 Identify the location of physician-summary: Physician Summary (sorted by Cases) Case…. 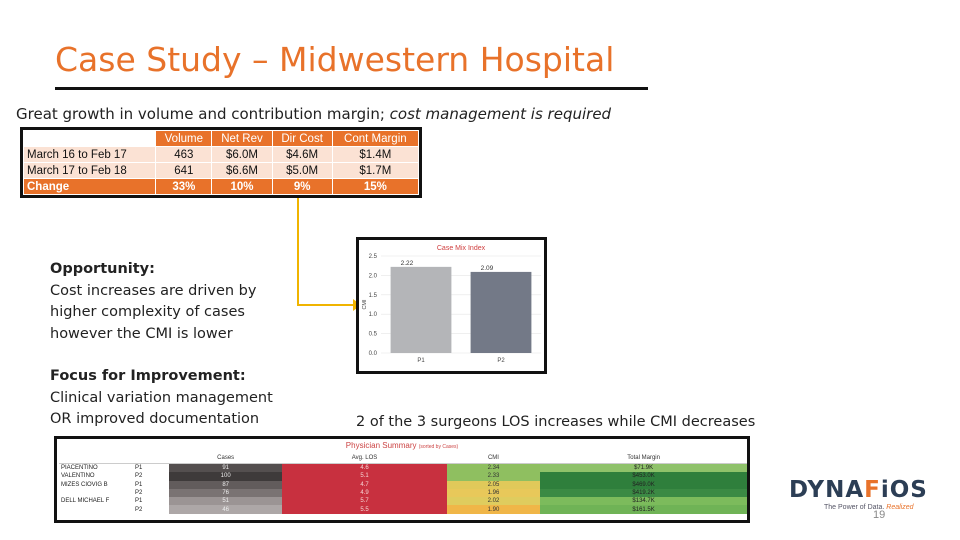
(402, 479).